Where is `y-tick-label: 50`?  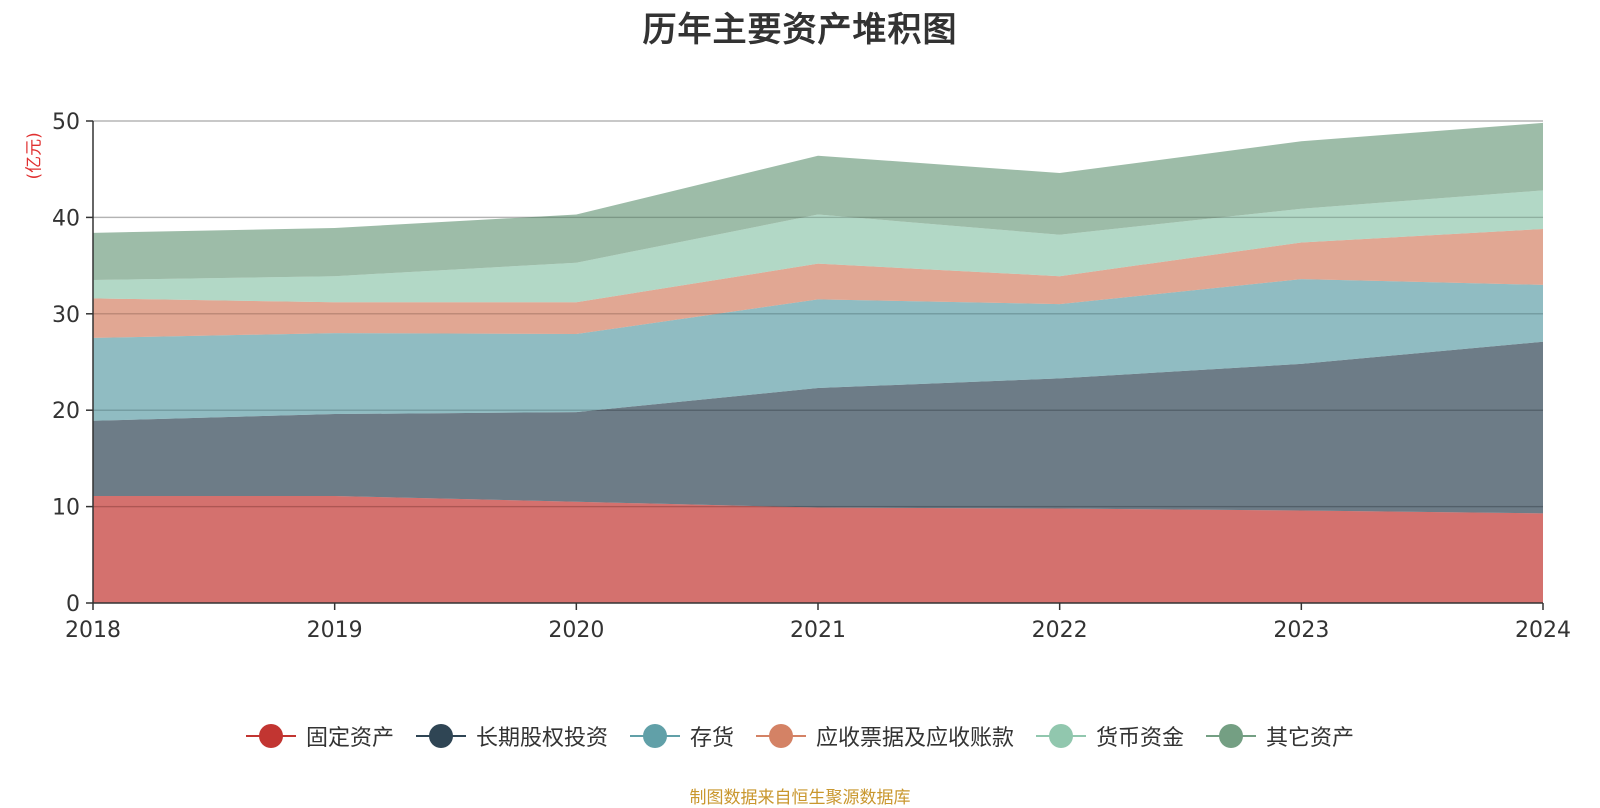
y-tick-label: 50 is located at coordinates (66, 122).